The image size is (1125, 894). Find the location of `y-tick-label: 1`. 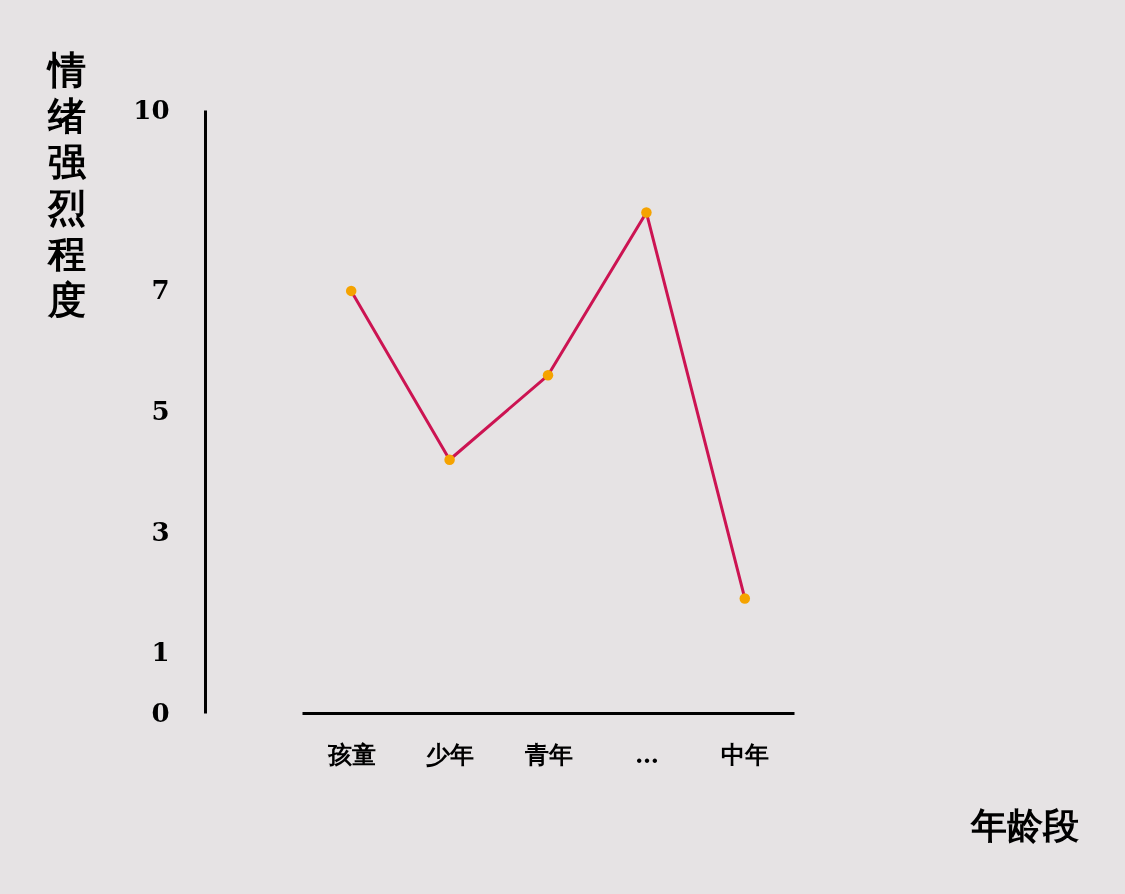

y-tick-label: 1 is located at coordinates (160, 652).